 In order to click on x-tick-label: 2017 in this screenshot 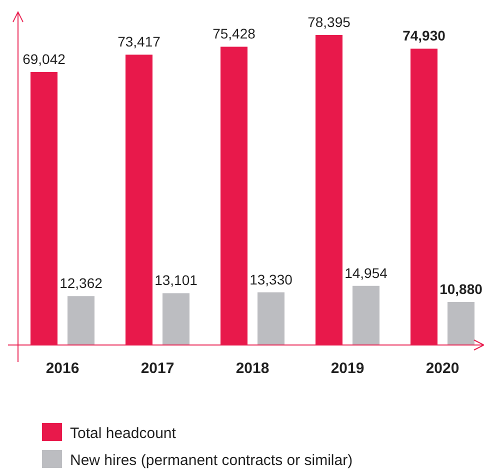, I will do `click(157, 368)`.